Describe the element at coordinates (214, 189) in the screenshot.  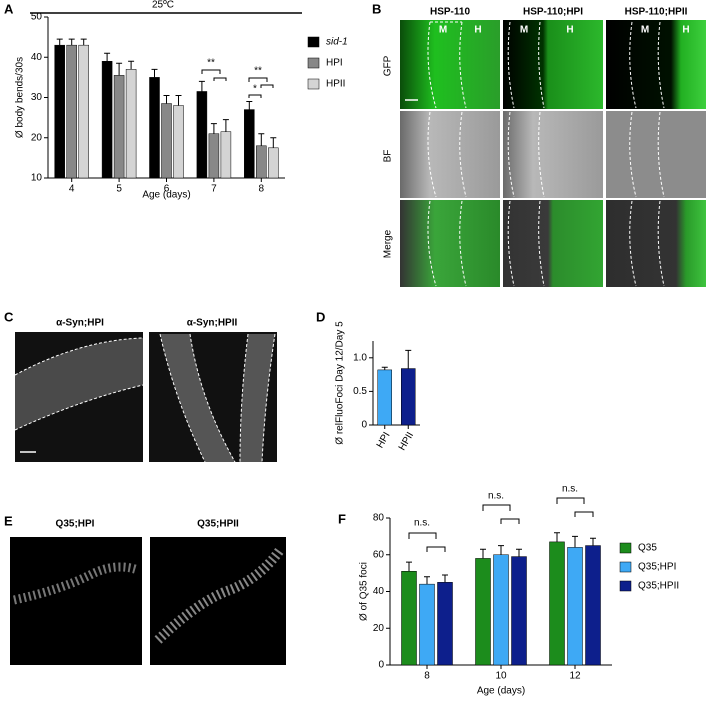
I see `x-tick-label: 7` at that location.